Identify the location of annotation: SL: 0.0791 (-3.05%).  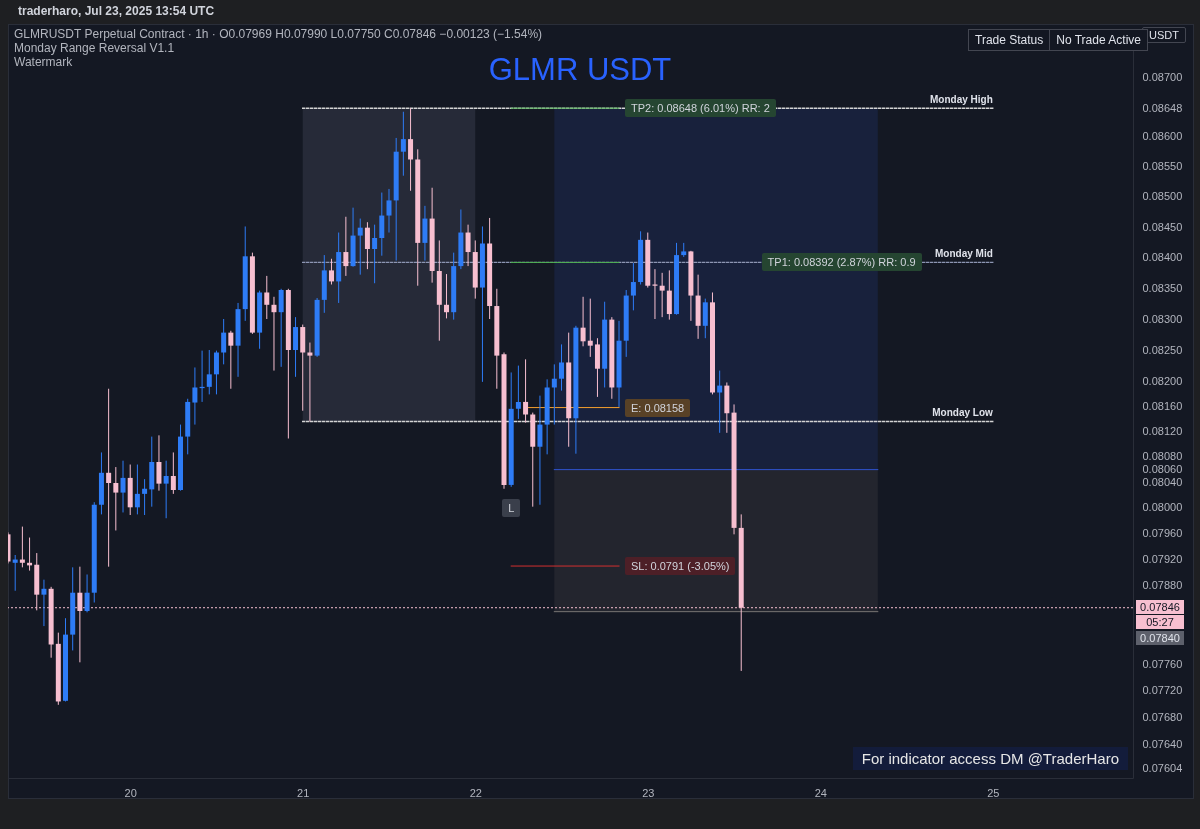
(680, 566).